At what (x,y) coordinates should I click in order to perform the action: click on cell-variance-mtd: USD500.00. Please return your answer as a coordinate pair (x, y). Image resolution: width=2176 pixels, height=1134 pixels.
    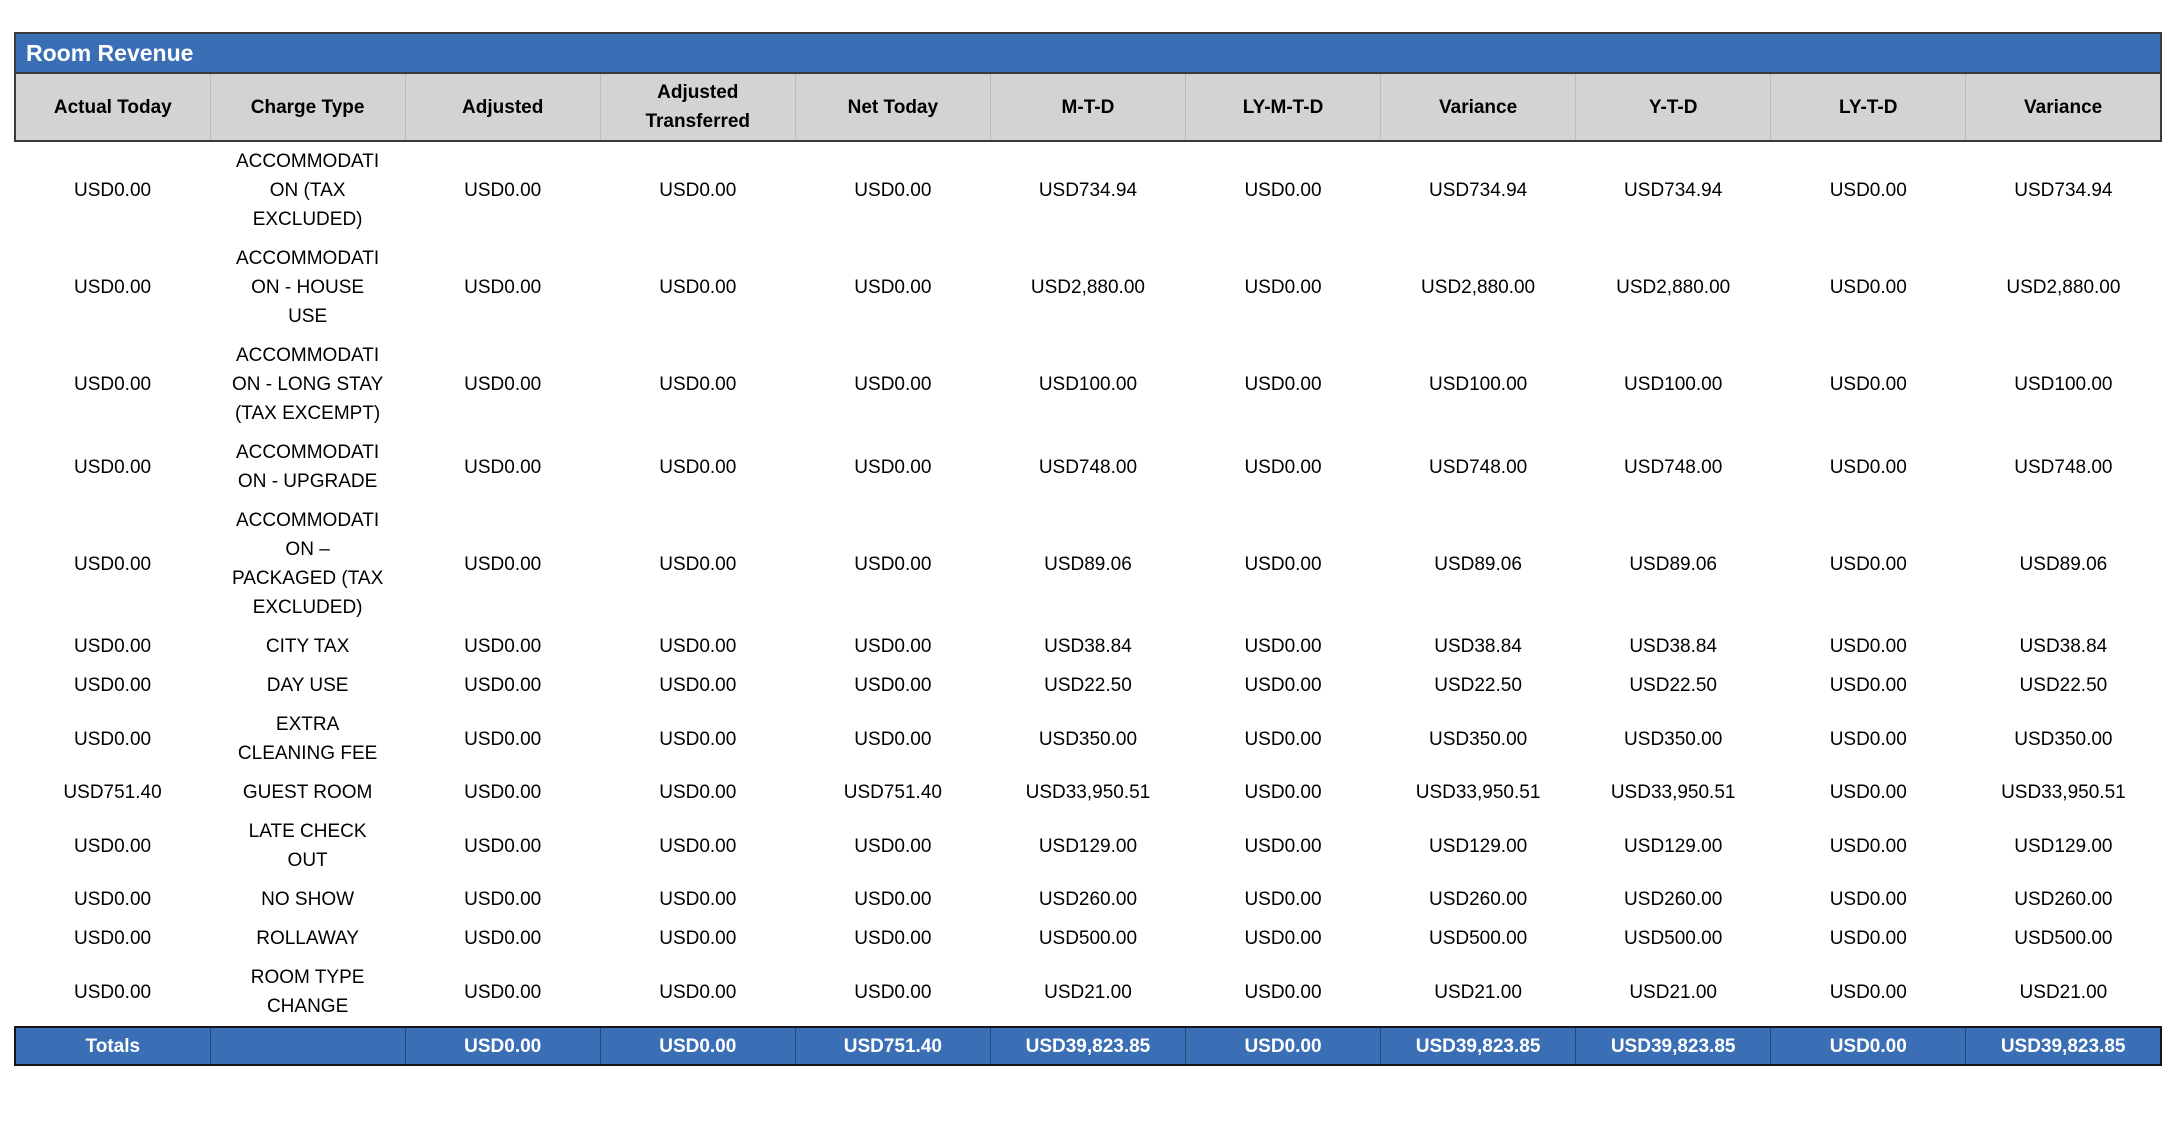
    Looking at the image, I should click on (1478, 938).